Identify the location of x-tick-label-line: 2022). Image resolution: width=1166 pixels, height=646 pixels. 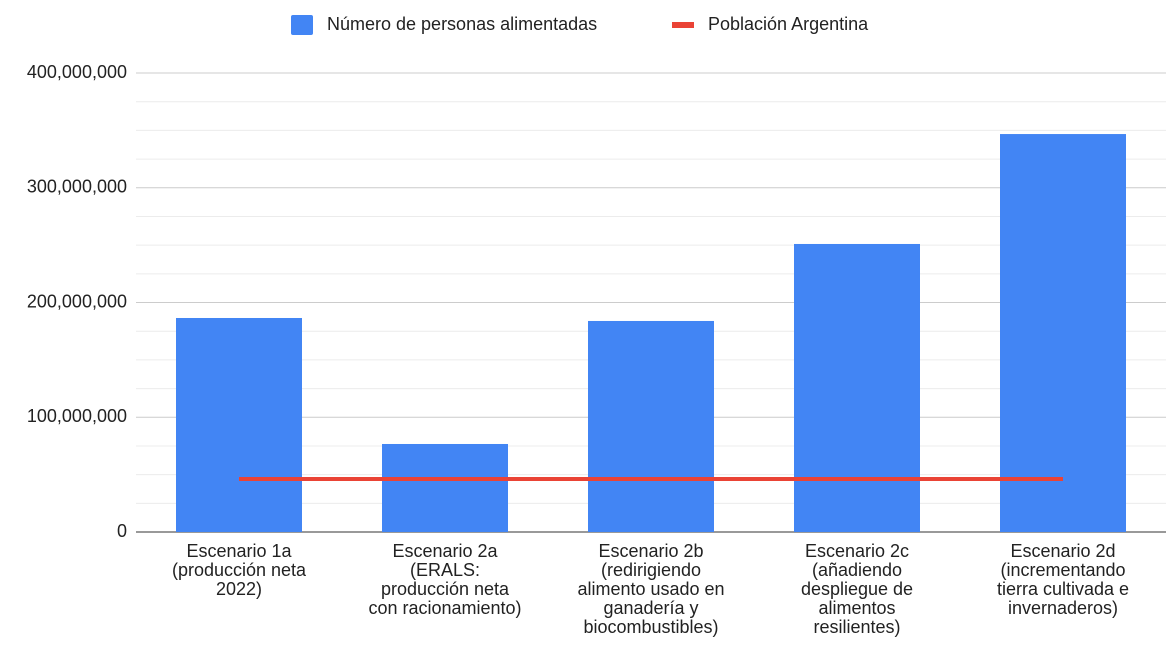
(239, 589).